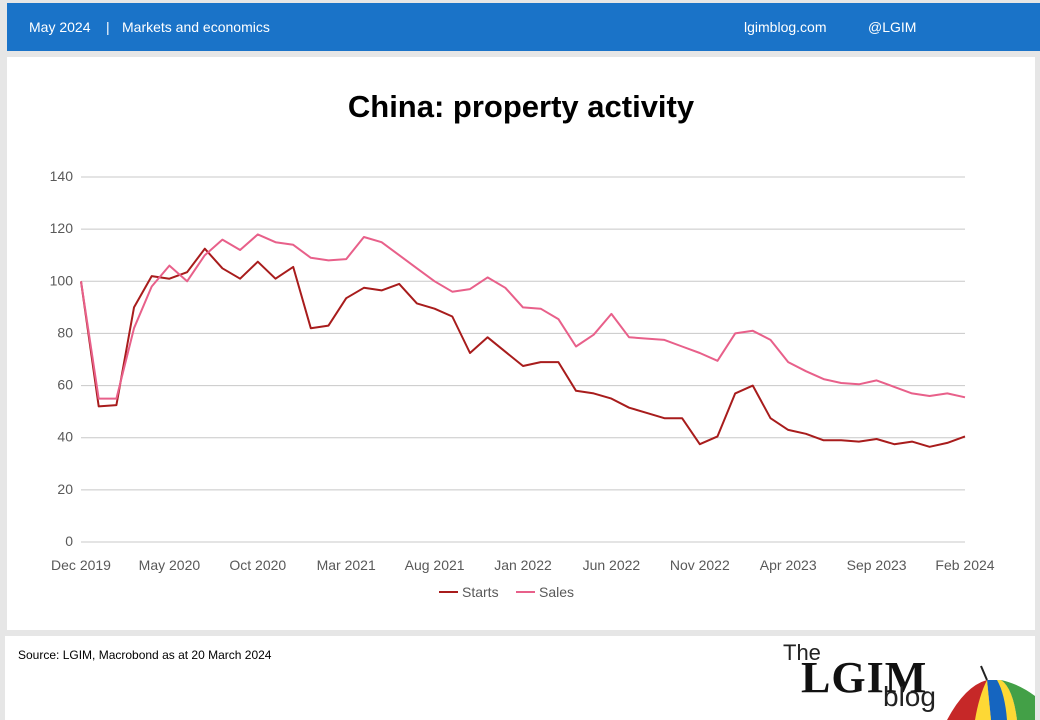 The width and height of the screenshot is (1040, 720). I want to click on x-tick-label: Feb 2024, so click(964, 565).